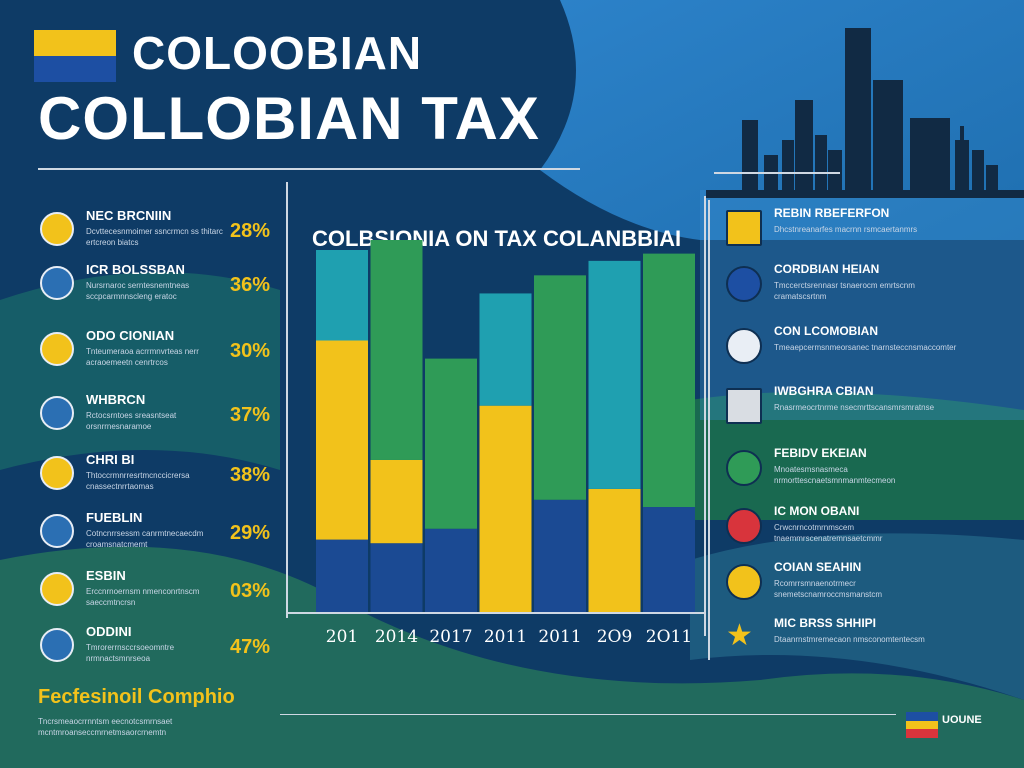 This screenshot has width=1024, height=768. What do you see at coordinates (744, 582) in the screenshot?
I see `sun-icon` at bounding box center [744, 582].